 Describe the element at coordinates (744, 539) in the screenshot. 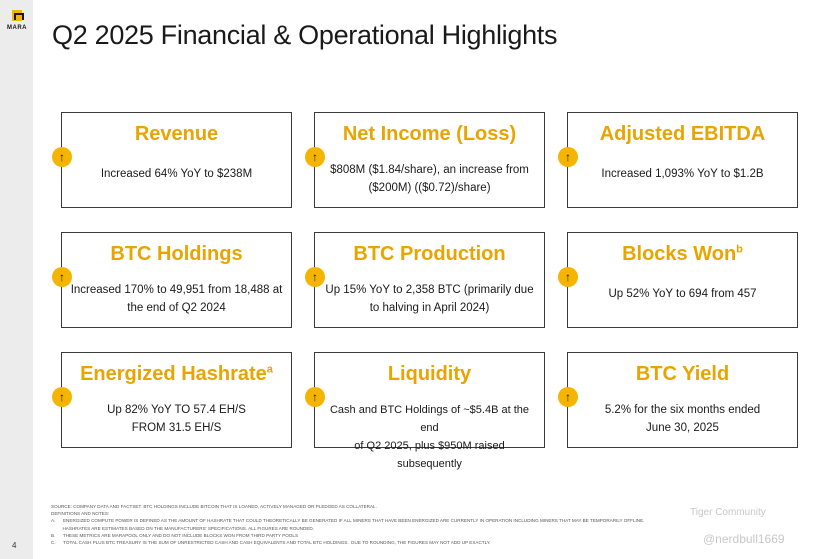

I see `watermark-handle: @nerdbull1669` at that location.